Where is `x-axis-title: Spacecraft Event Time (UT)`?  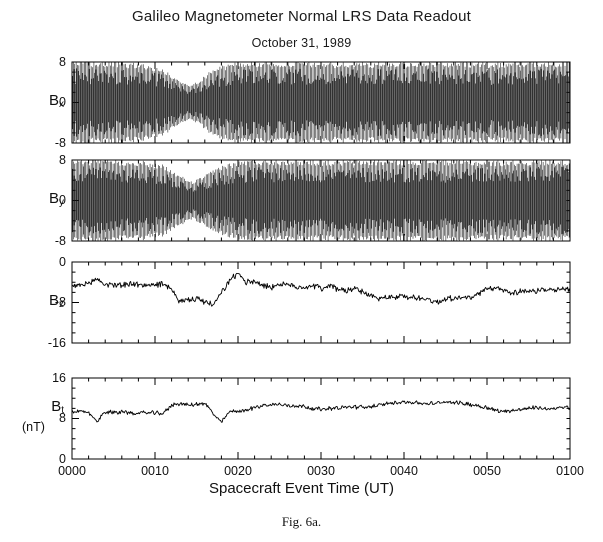
x-axis-title: Spacecraft Event Time (UT) is located at coordinates (301, 488).